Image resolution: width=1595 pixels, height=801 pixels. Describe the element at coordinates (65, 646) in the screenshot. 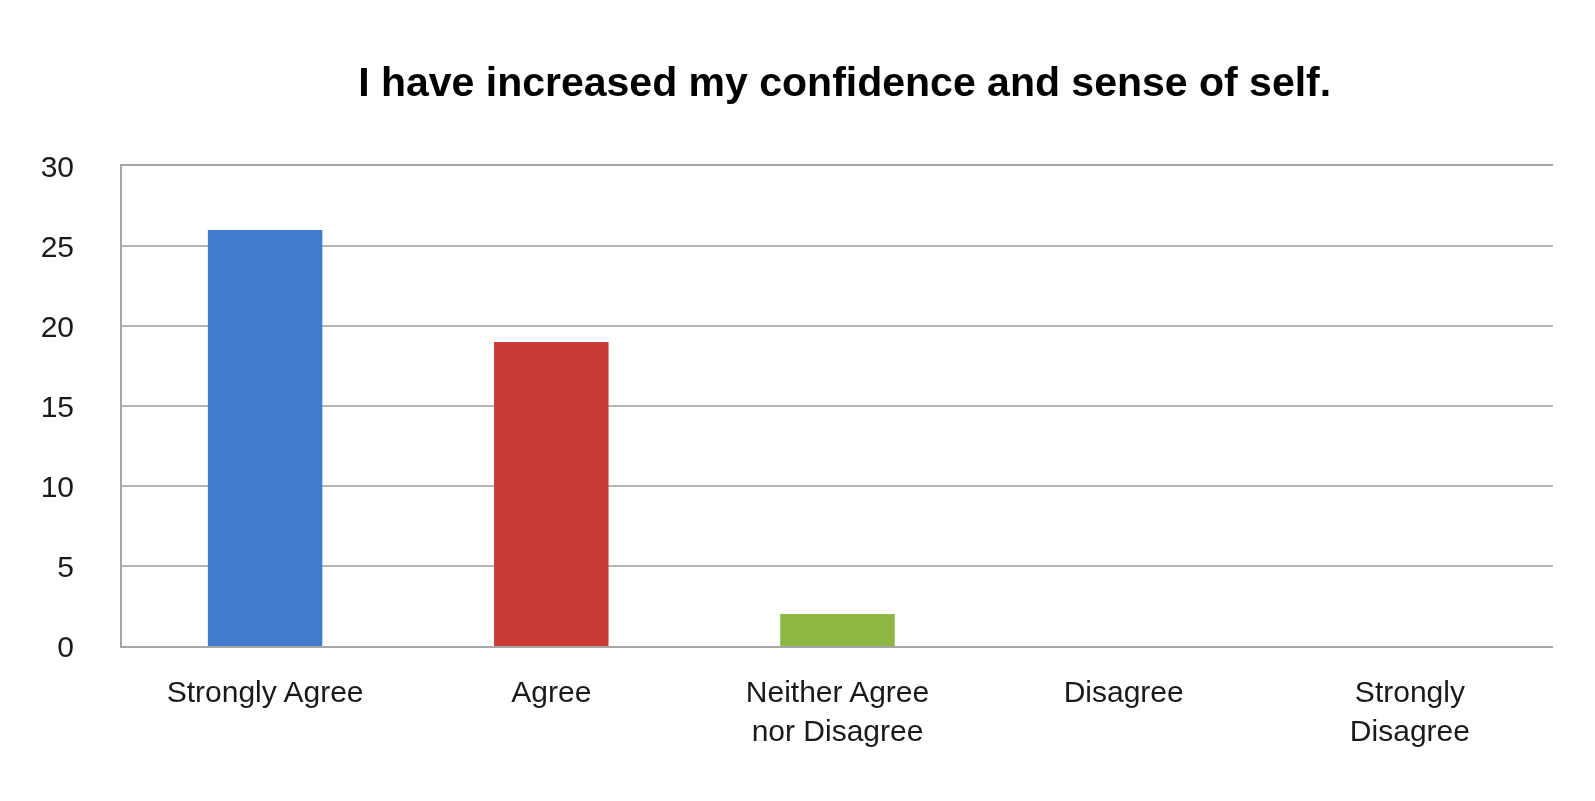

I see `y-tick-label: 0` at that location.